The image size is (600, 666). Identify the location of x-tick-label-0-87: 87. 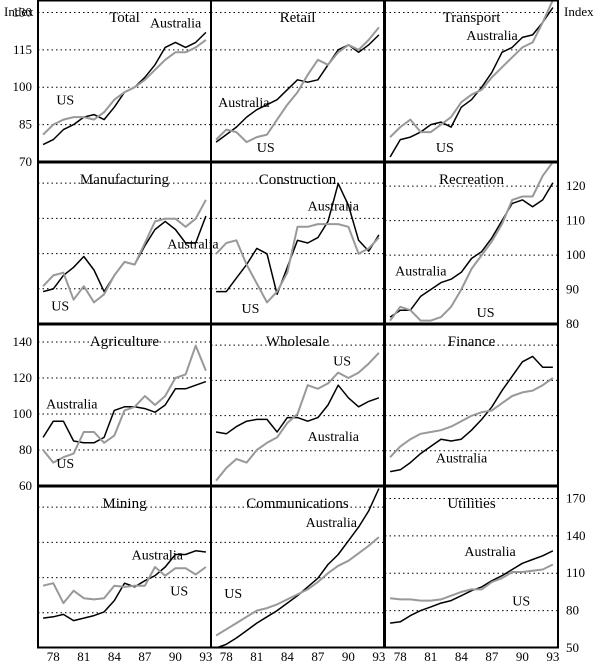
(145, 656).